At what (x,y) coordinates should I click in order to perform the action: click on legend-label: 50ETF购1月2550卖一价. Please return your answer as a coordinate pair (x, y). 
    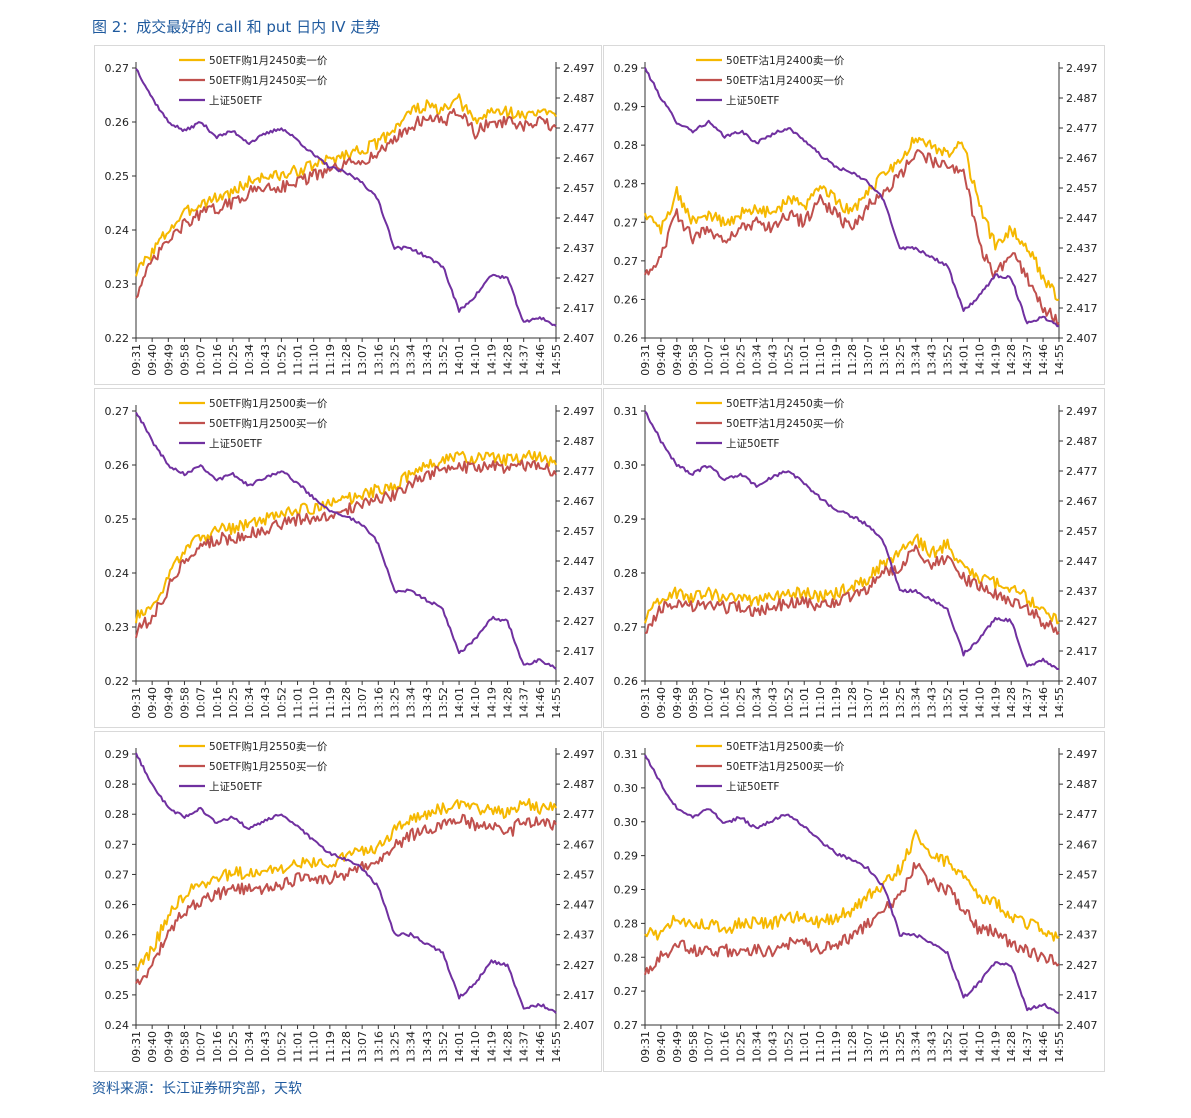
    Looking at the image, I should click on (268, 746).